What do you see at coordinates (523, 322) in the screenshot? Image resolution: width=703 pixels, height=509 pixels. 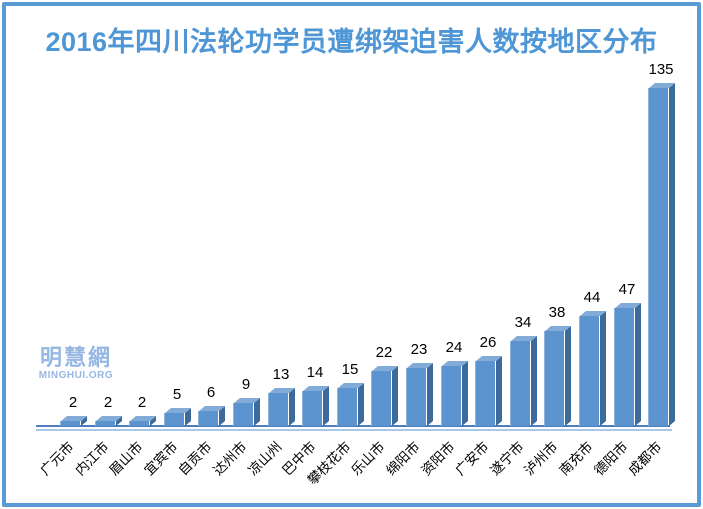 I see `value-label: 34` at bounding box center [523, 322].